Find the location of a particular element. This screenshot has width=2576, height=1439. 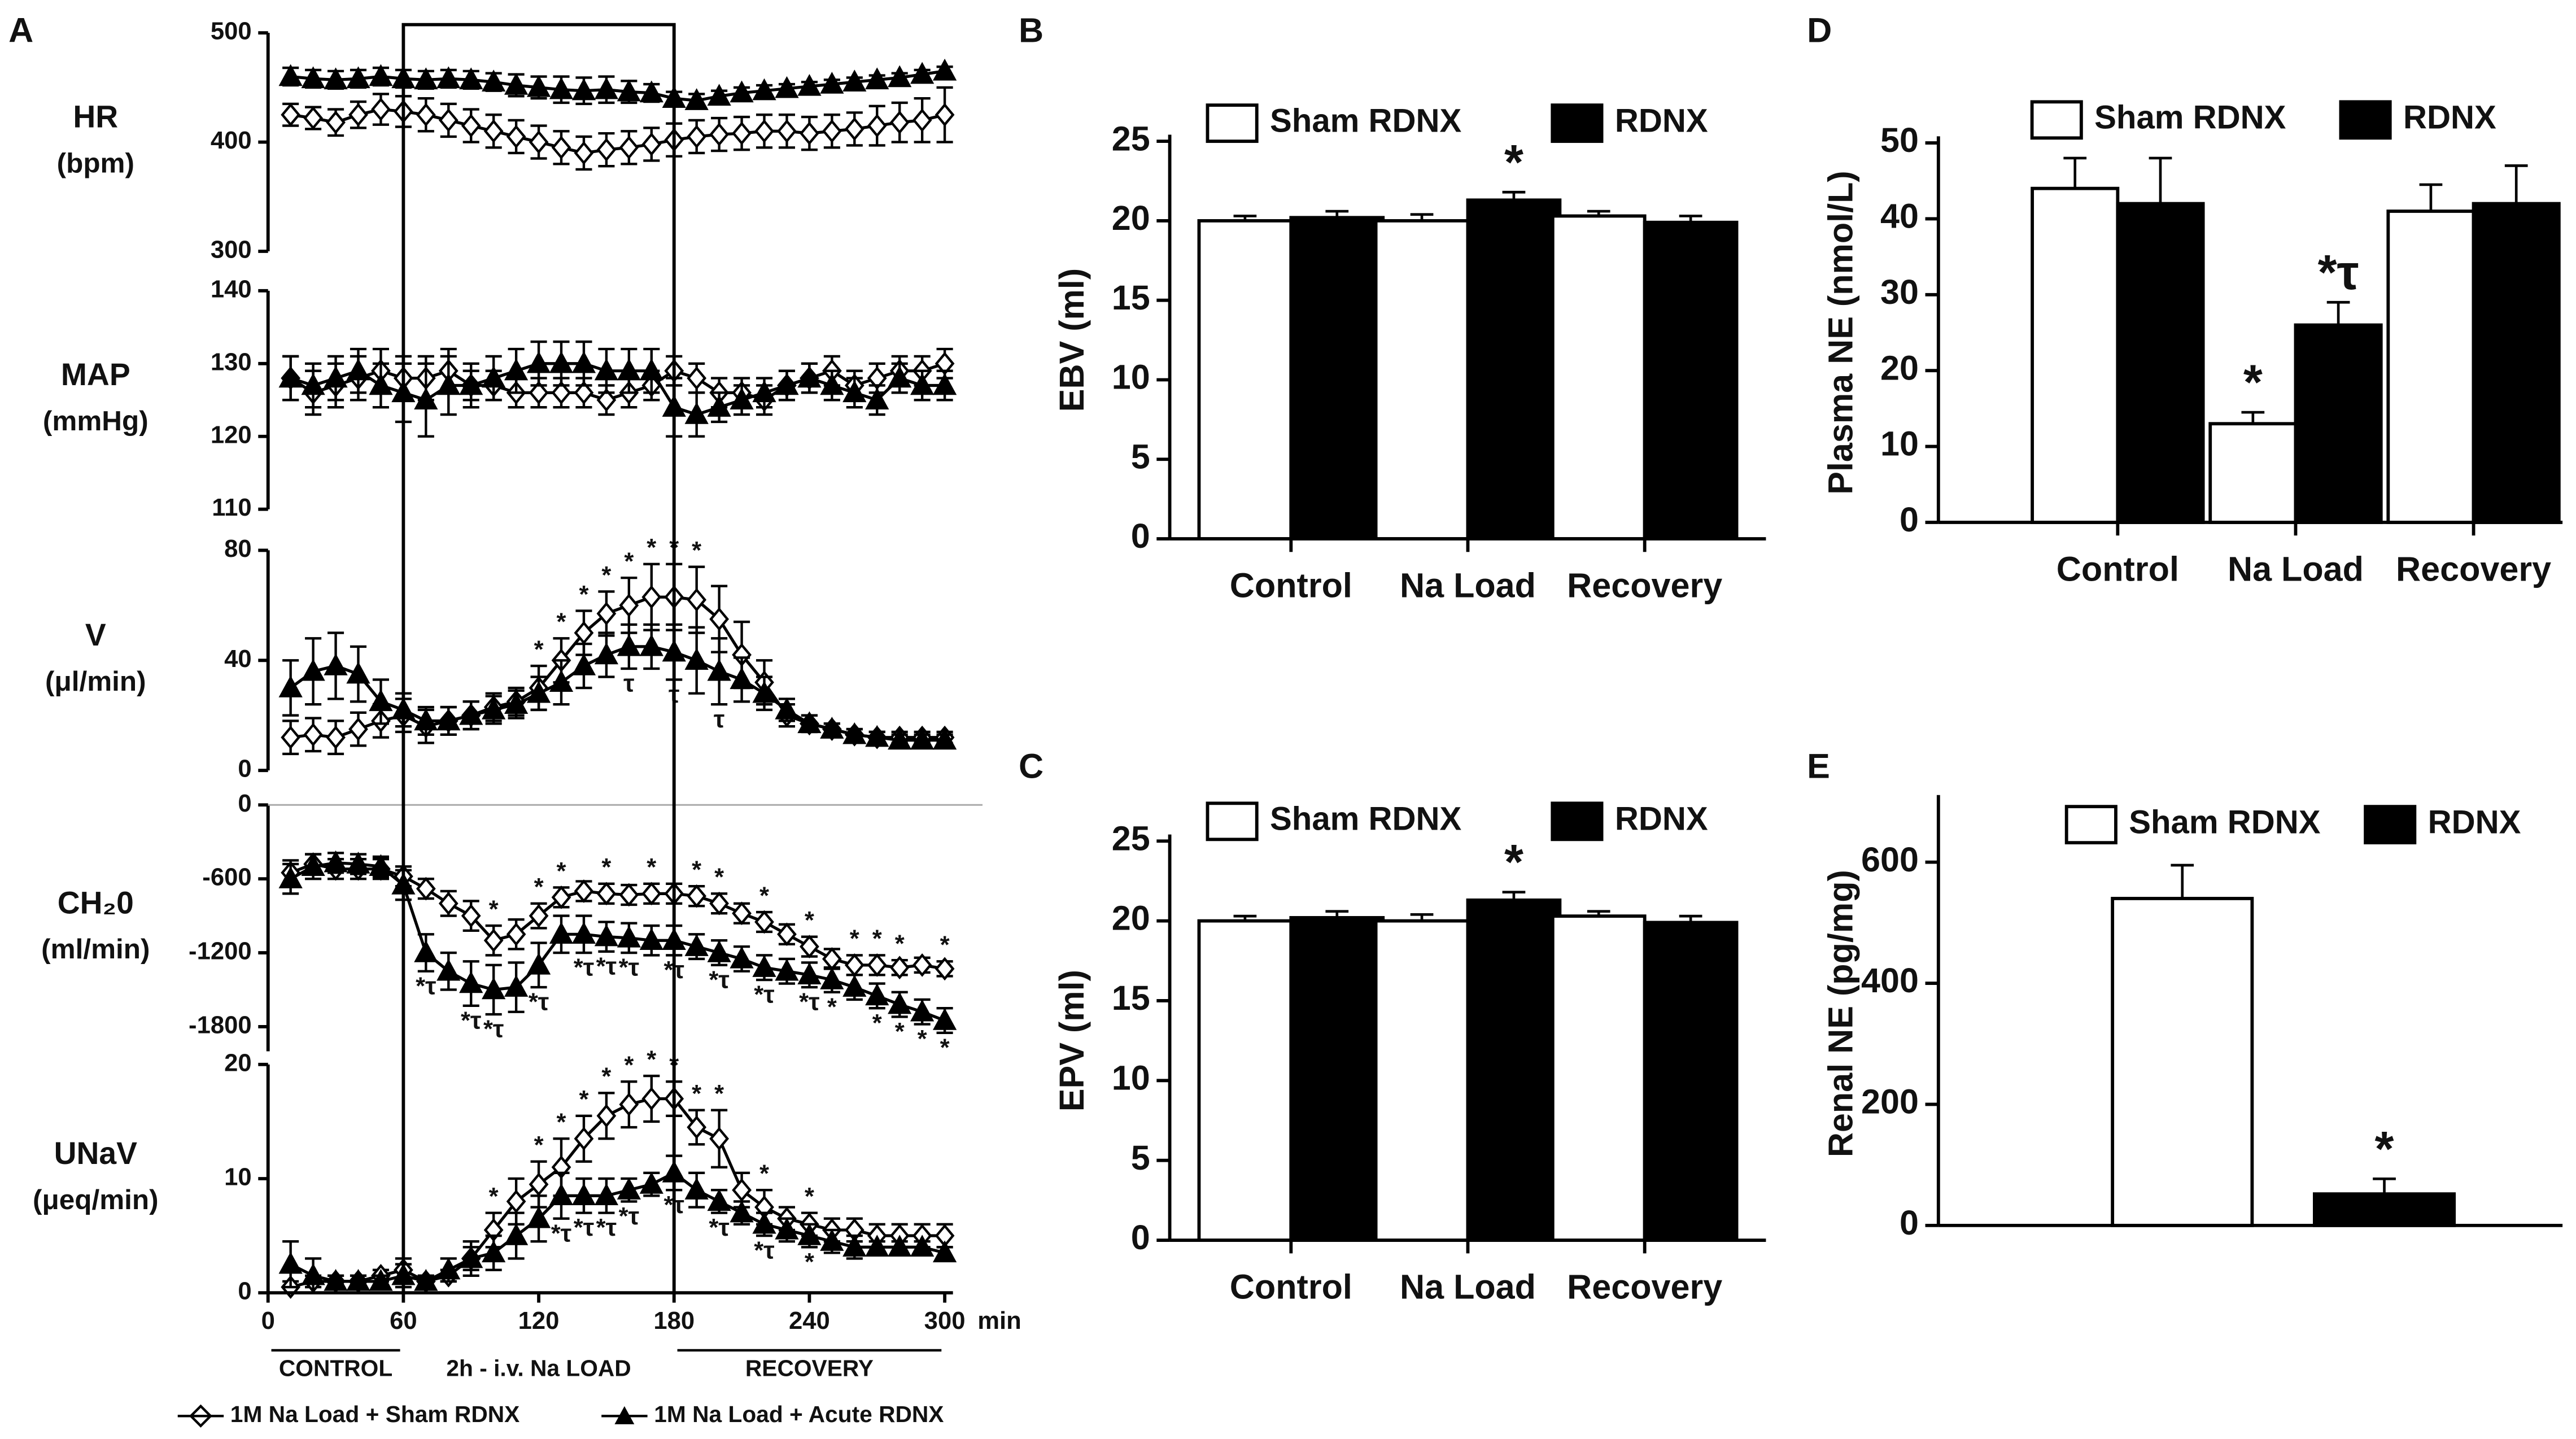

phase-label: RECOVERY is located at coordinates (810, 1368).